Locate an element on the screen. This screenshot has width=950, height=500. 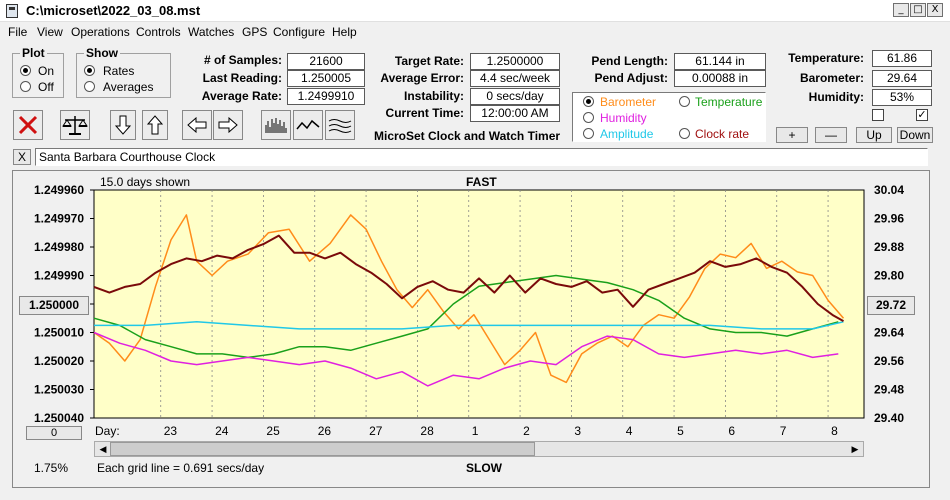
plus-button: + is located at coordinates (792, 135).